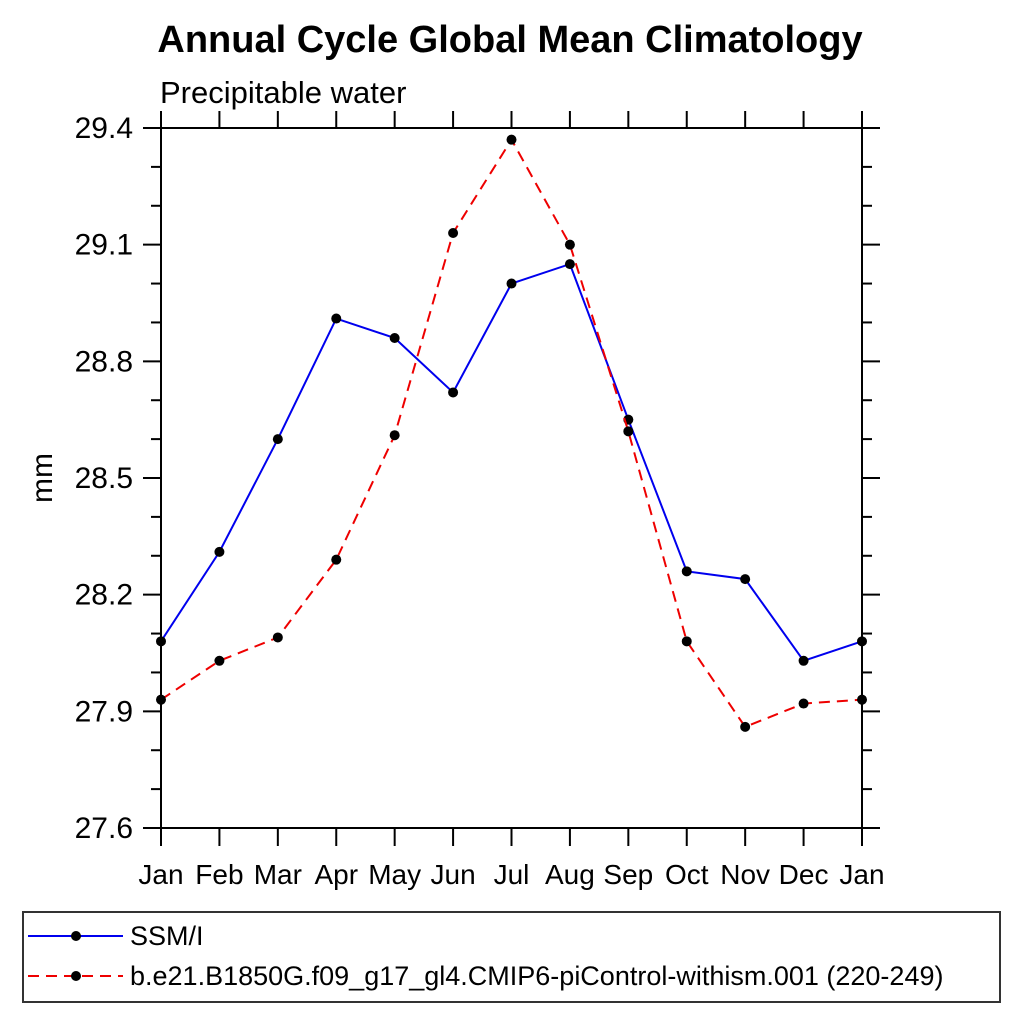  What do you see at coordinates (219, 874) in the screenshot?
I see `x-tick-label: Feb` at bounding box center [219, 874].